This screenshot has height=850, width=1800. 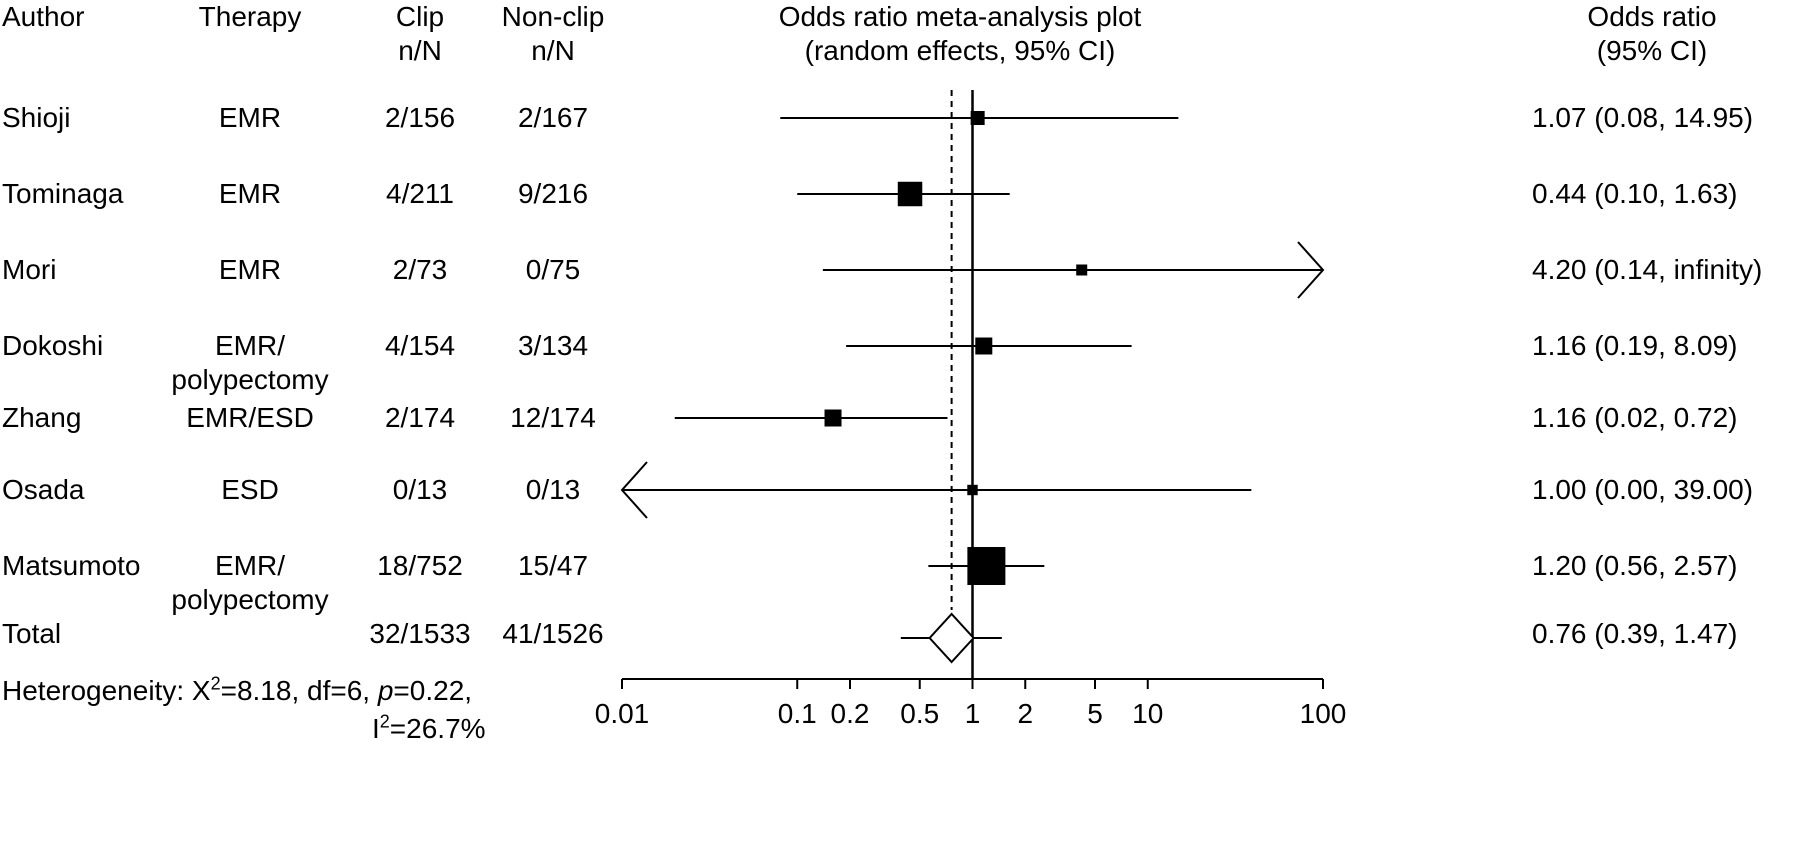 What do you see at coordinates (553, 417) in the screenshot?
I see `study-nonclip: 12/174` at bounding box center [553, 417].